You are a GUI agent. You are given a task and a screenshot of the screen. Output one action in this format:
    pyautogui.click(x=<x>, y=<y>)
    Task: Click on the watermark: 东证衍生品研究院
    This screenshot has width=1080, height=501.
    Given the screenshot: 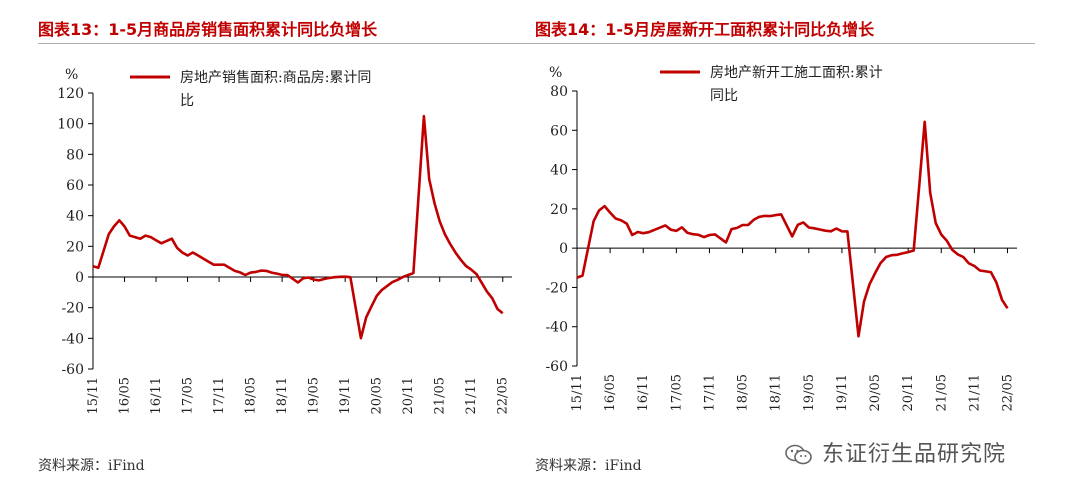 What is the action you would take?
    pyautogui.click(x=895, y=452)
    